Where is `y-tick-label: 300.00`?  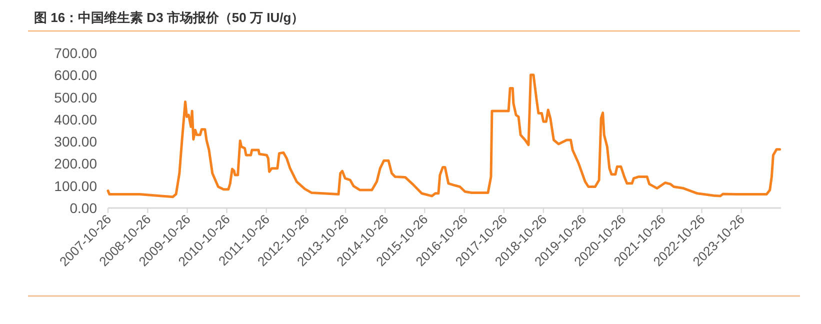
y-tick-label: 300.00 is located at coordinates (76, 142).